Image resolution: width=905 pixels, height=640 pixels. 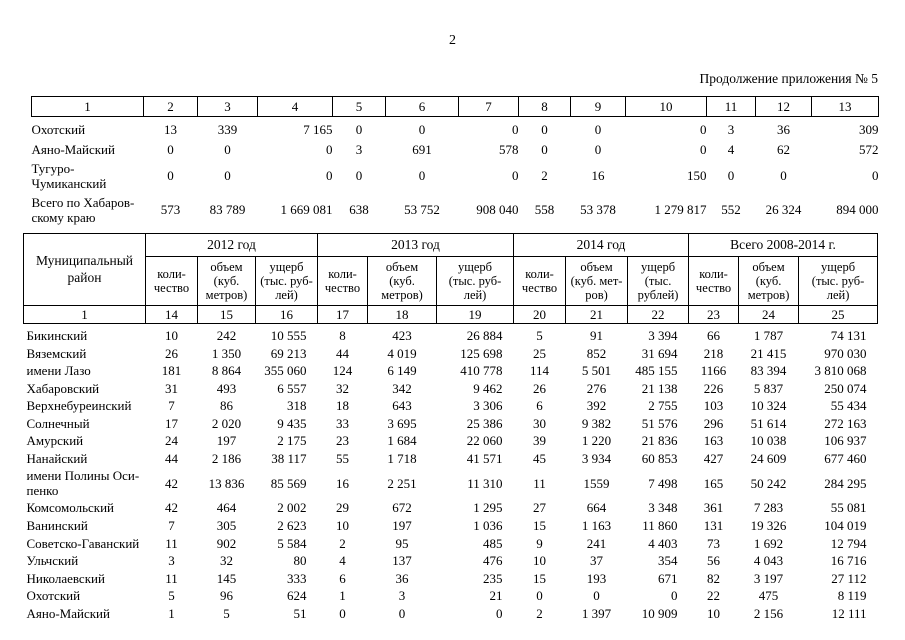 I want to click on value-cell: 8 864, so click(x=226, y=371).